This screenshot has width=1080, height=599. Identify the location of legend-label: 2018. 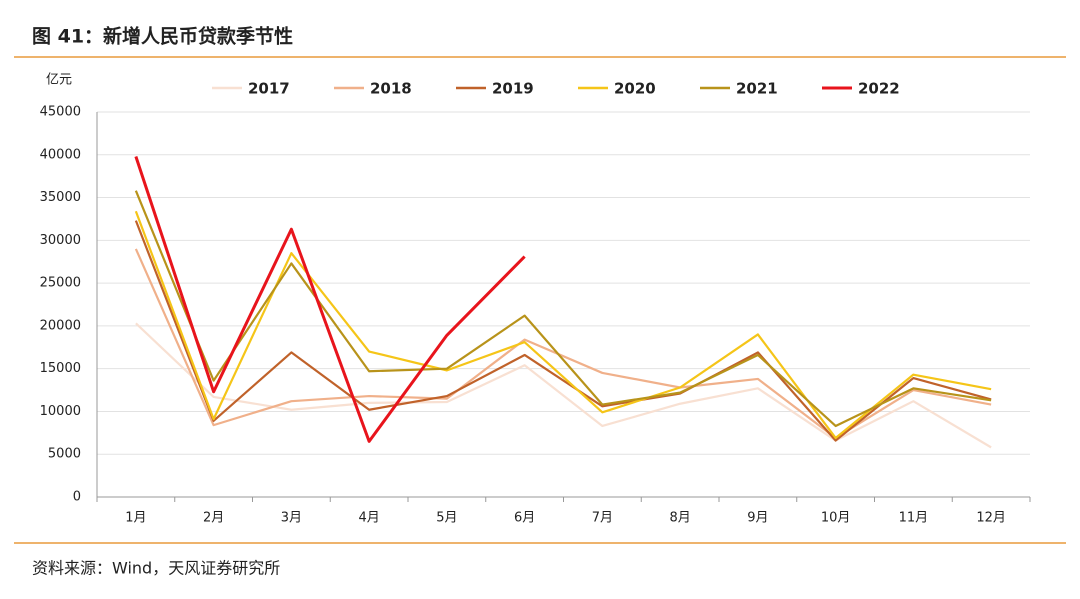
(391, 89).